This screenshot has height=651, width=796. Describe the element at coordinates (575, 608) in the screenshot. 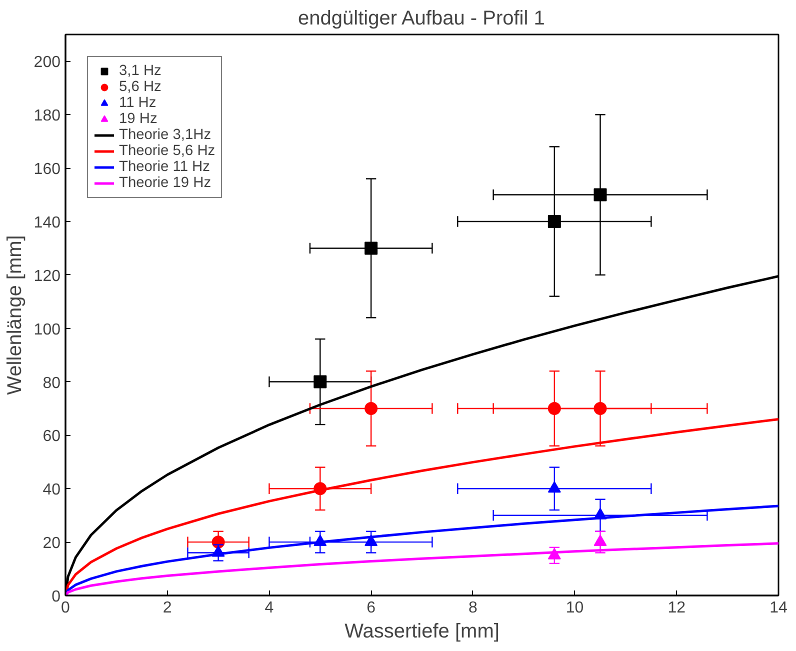

I see `x-tick-label: 10` at that location.